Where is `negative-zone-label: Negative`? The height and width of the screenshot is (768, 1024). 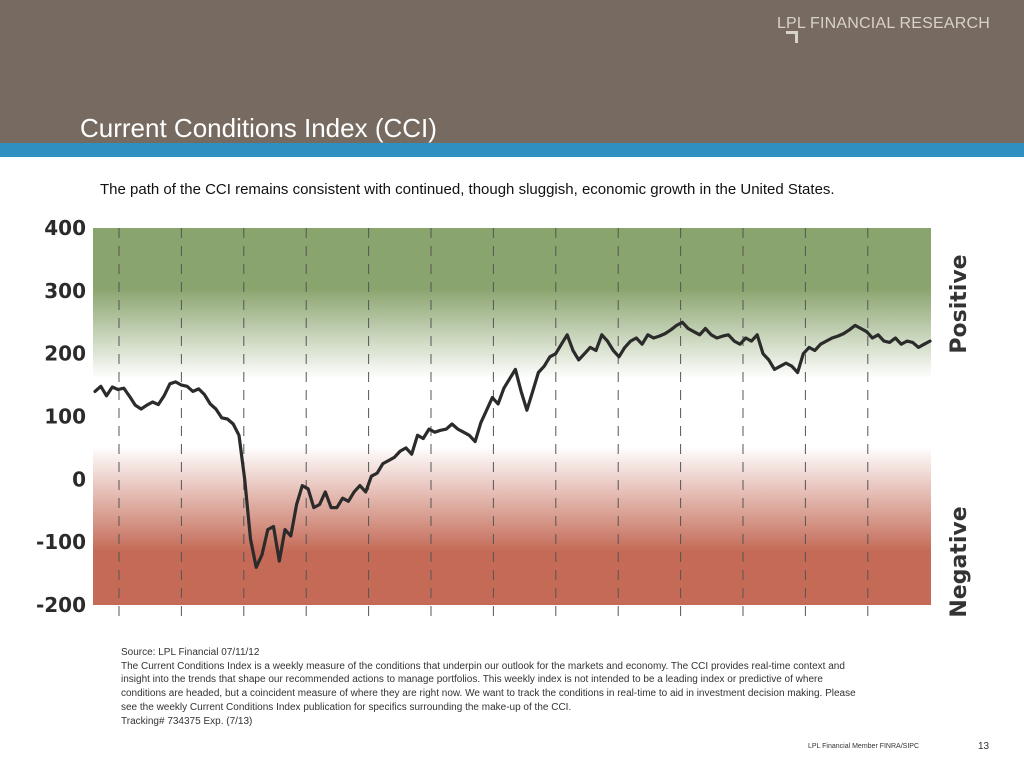 negative-zone-label: Negative is located at coordinates (959, 561).